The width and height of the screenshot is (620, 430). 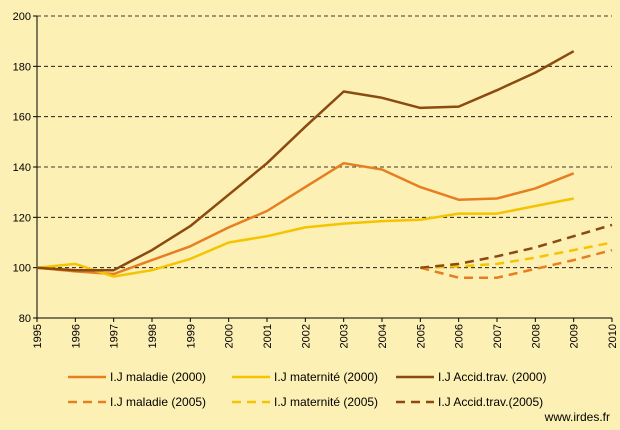 I want to click on x-tick-label: 2005, so click(x=421, y=336).